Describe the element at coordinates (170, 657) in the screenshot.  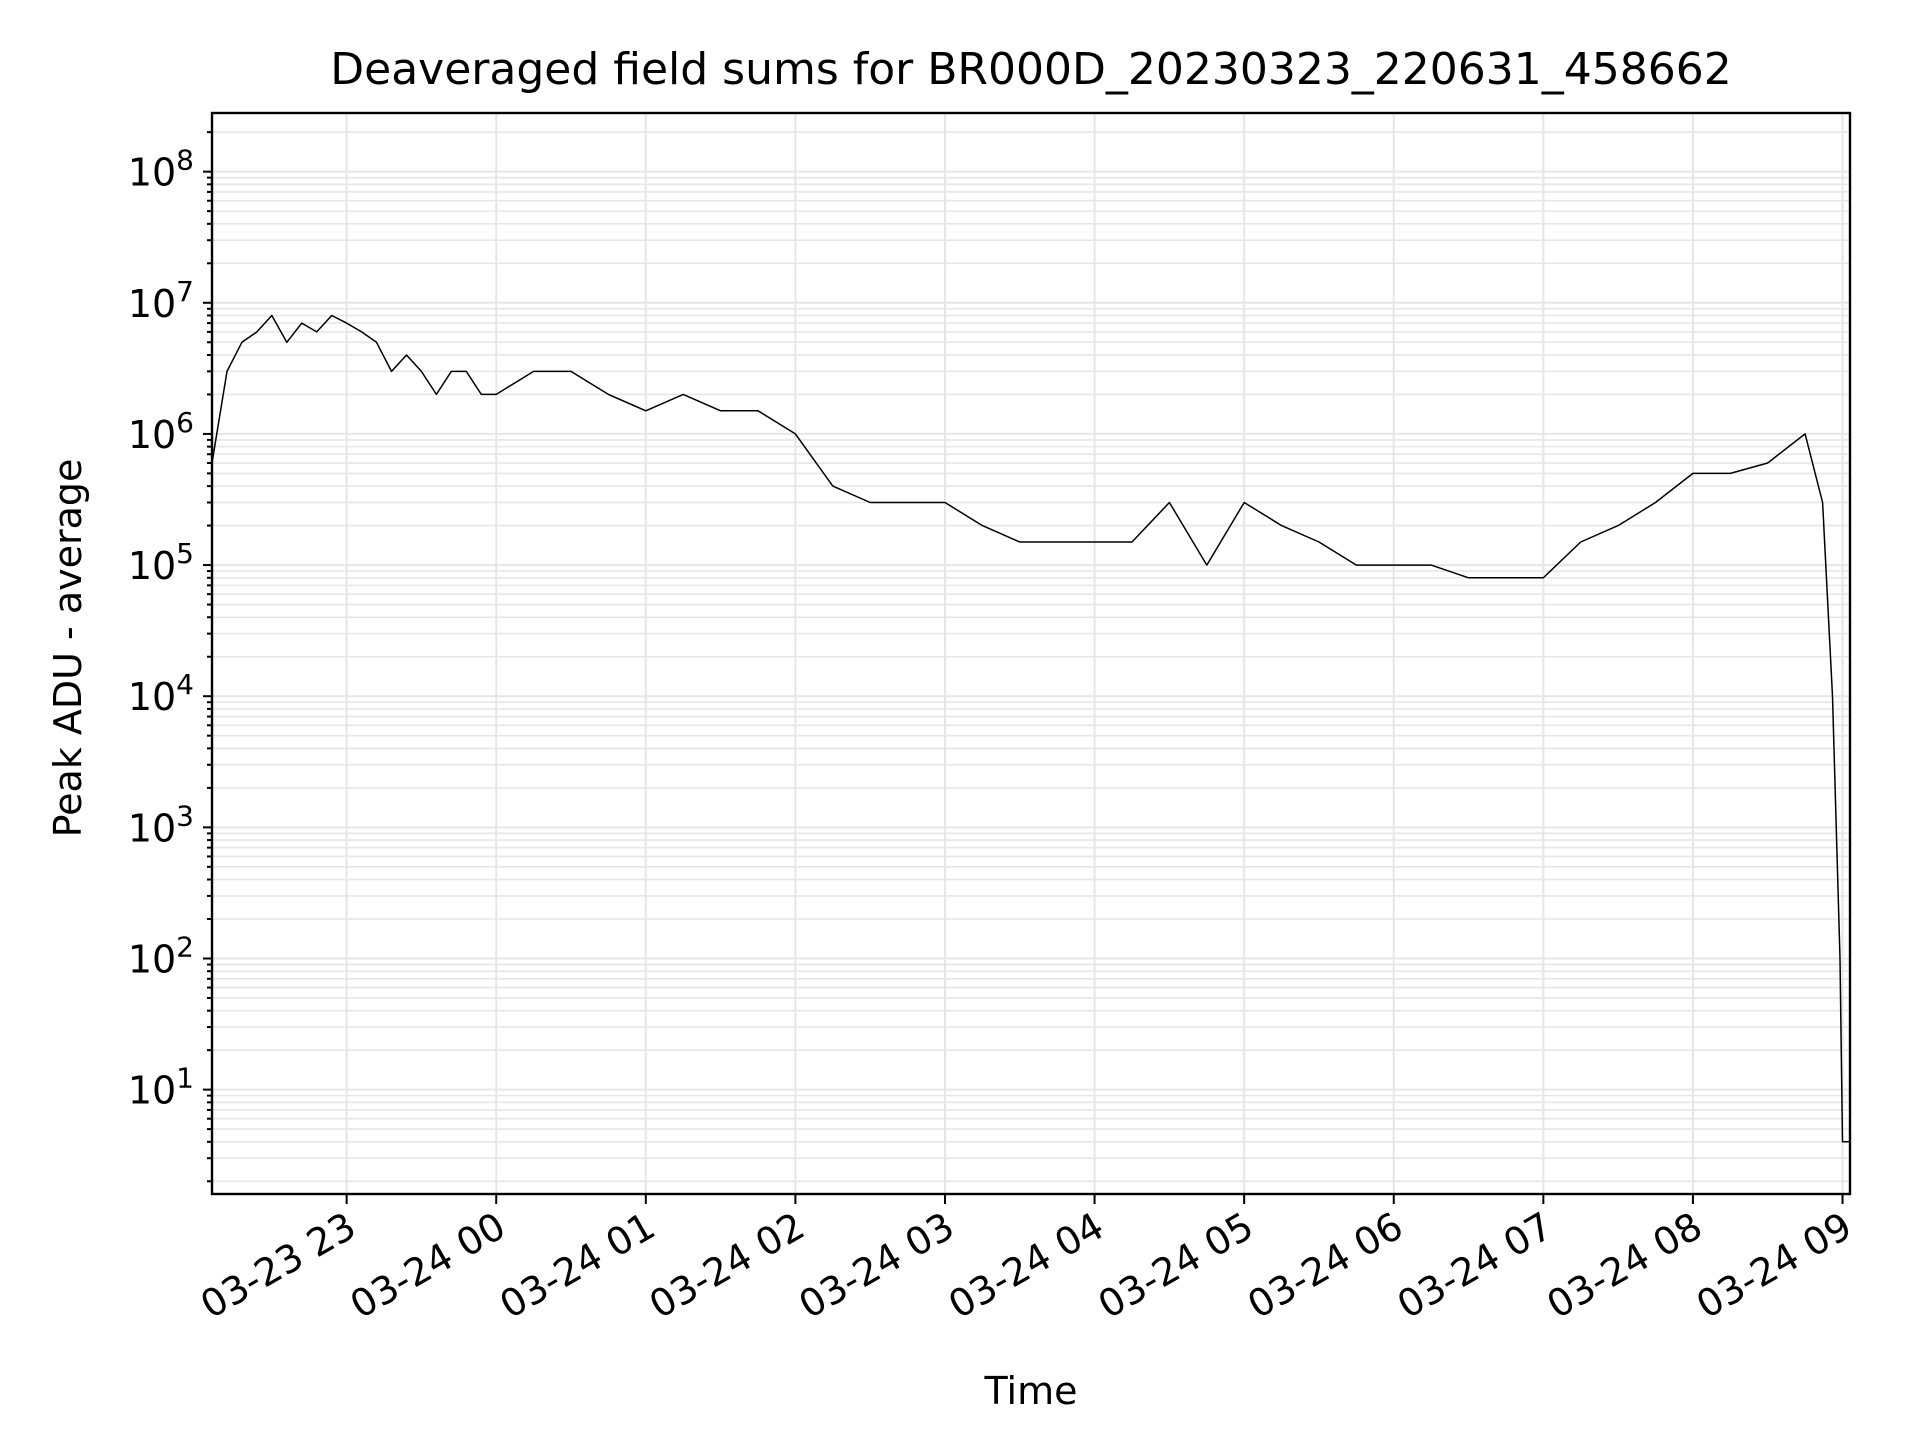
I see `y-axis: 10¹ 10² 10³ 10⁴ 10⁵ 10⁶ 10⁷ 10⁸` at that location.